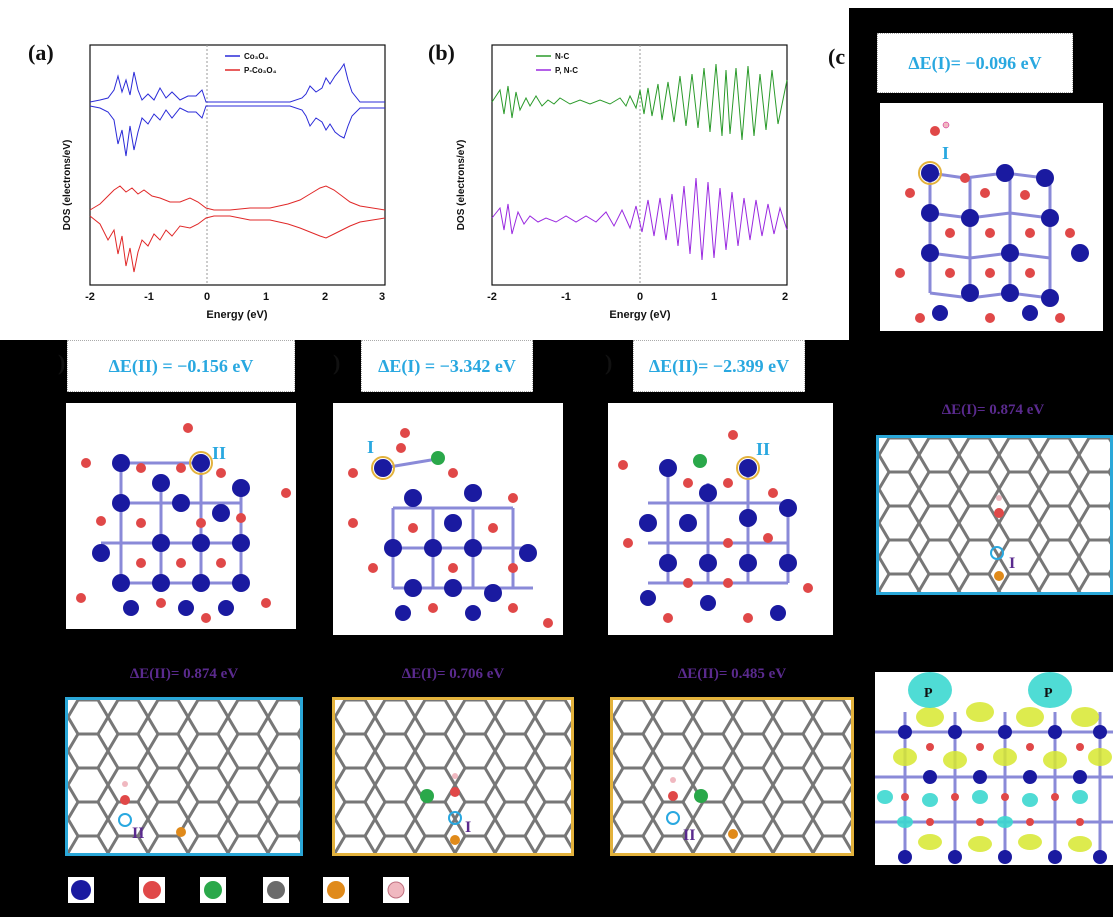  I want to click on xtick-a-1: -1, so click(149, 297).